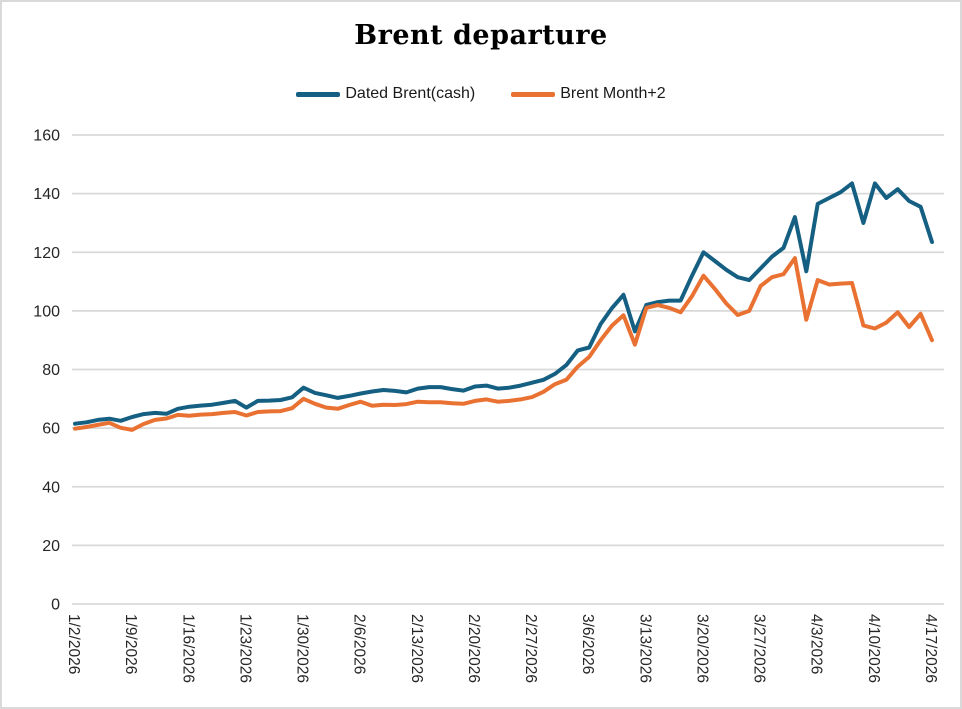 The image size is (962, 709). I want to click on svg-text: 40, so click(51, 487).